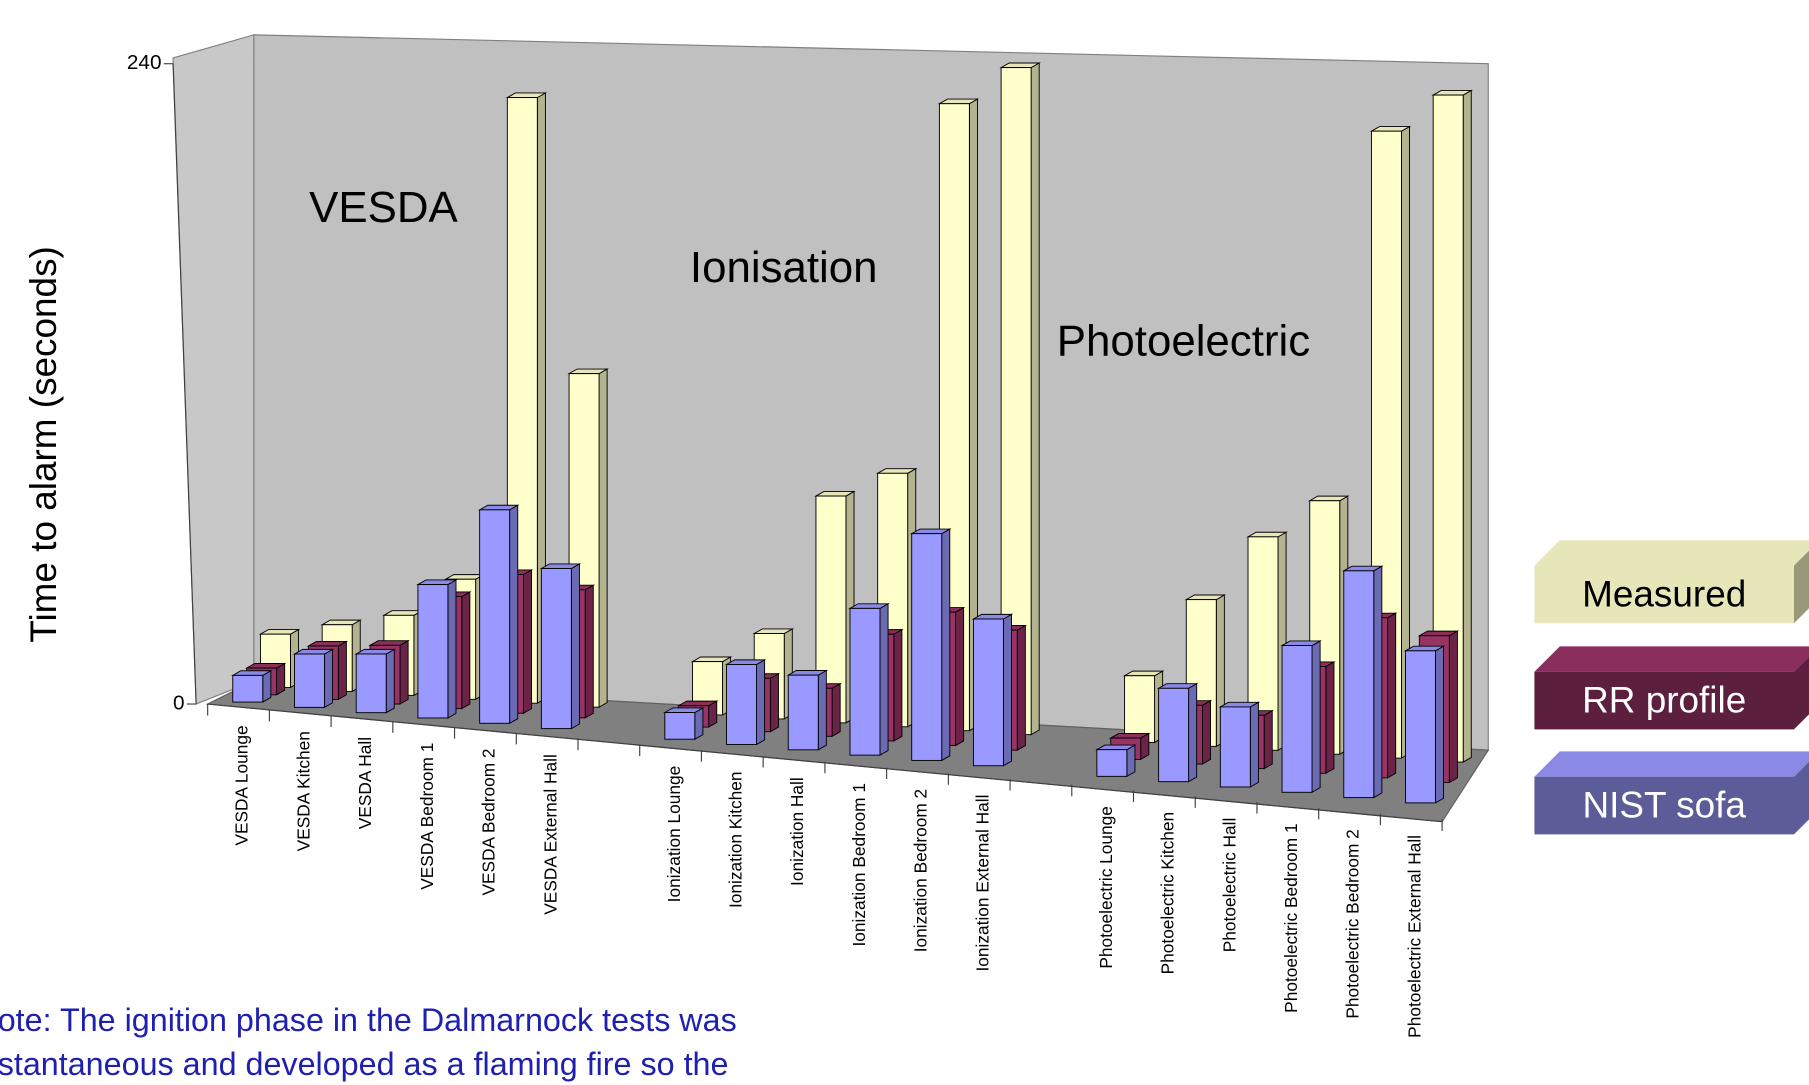 This screenshot has width=1809, height=1085. Describe the element at coordinates (859, 864) in the screenshot. I see `x-tick-label: Ionization Bedroom 1` at that location.